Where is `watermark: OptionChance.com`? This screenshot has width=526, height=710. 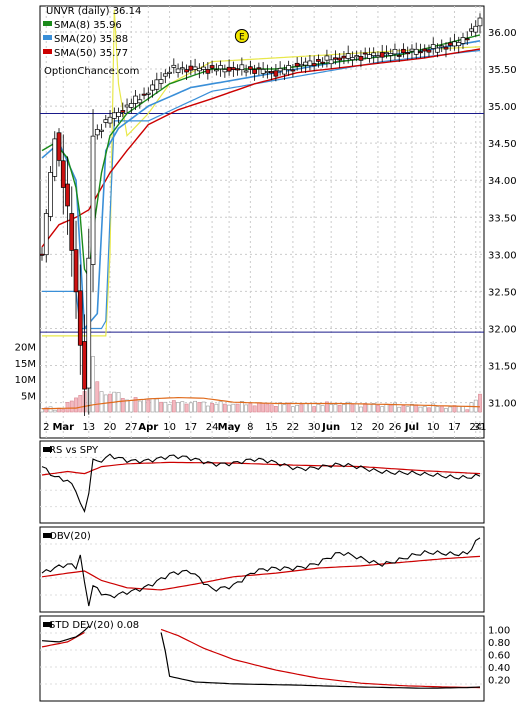 watermark: OptionChance.com is located at coordinates (91, 71).